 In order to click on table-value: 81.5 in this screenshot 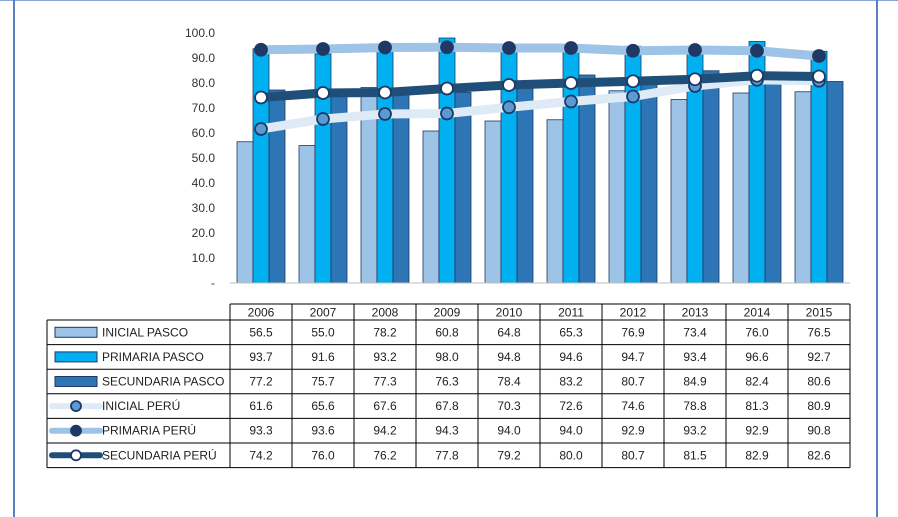, I will do `click(695, 455)`.